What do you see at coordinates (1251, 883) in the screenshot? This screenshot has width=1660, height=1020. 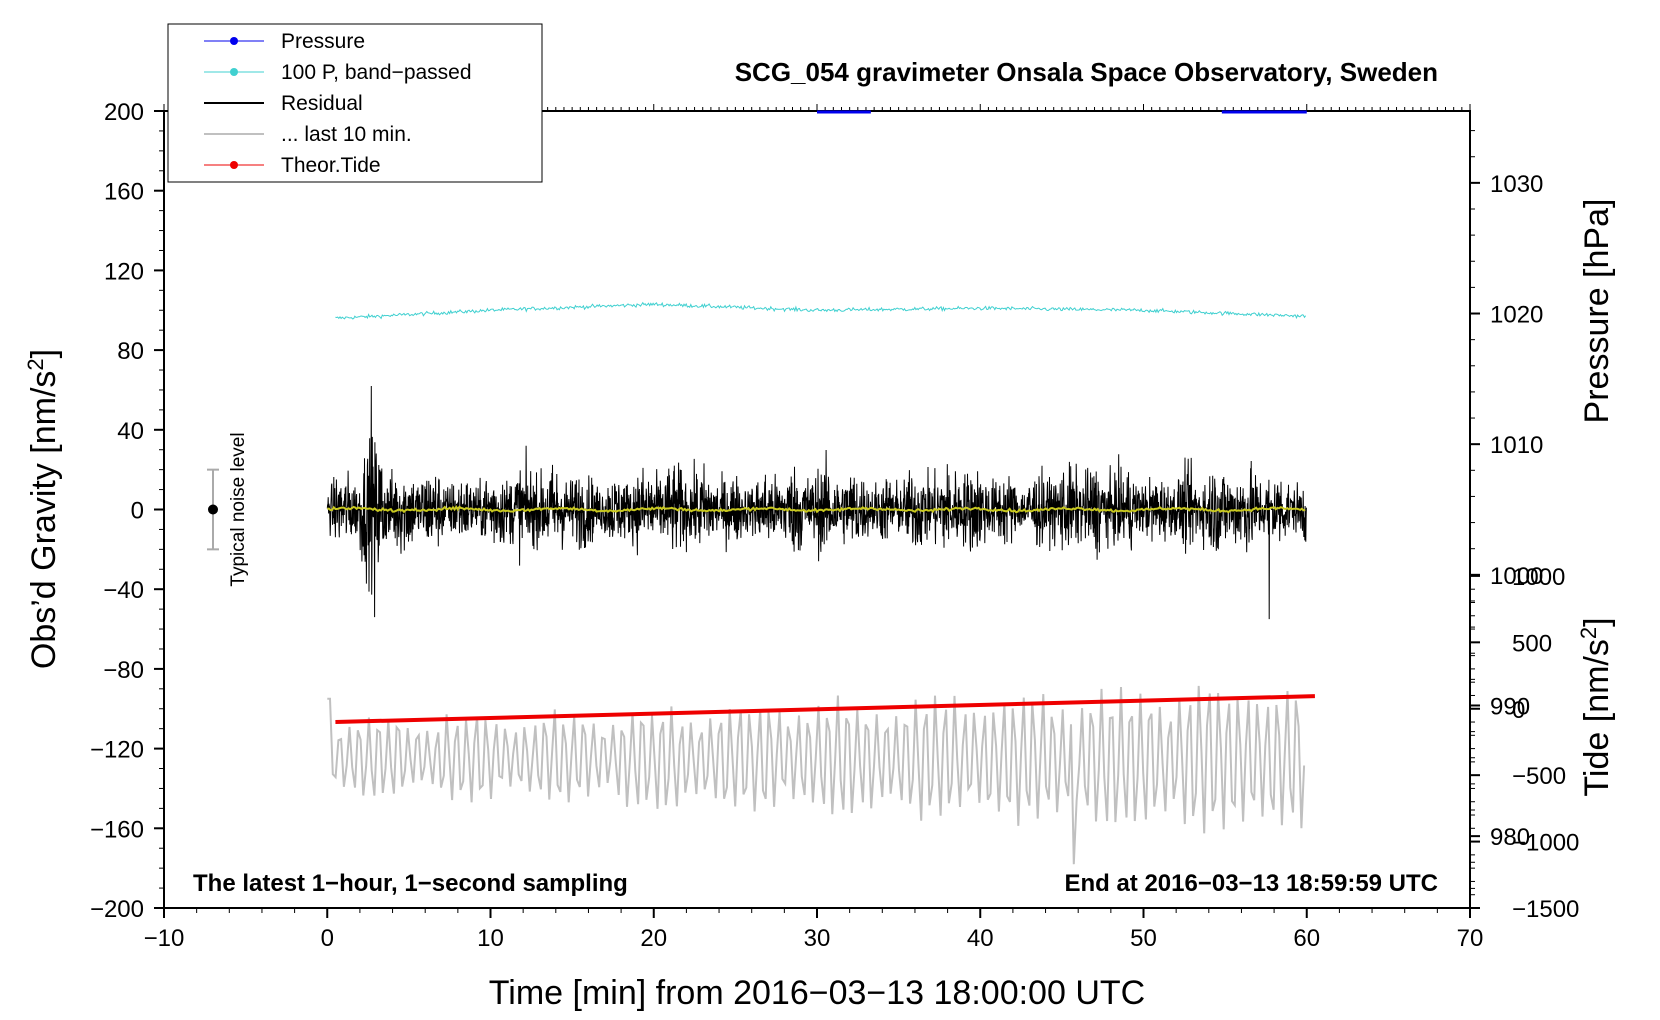 I see `annotation-right: End at 2016−03−13 18:59:59 UTC` at bounding box center [1251, 883].